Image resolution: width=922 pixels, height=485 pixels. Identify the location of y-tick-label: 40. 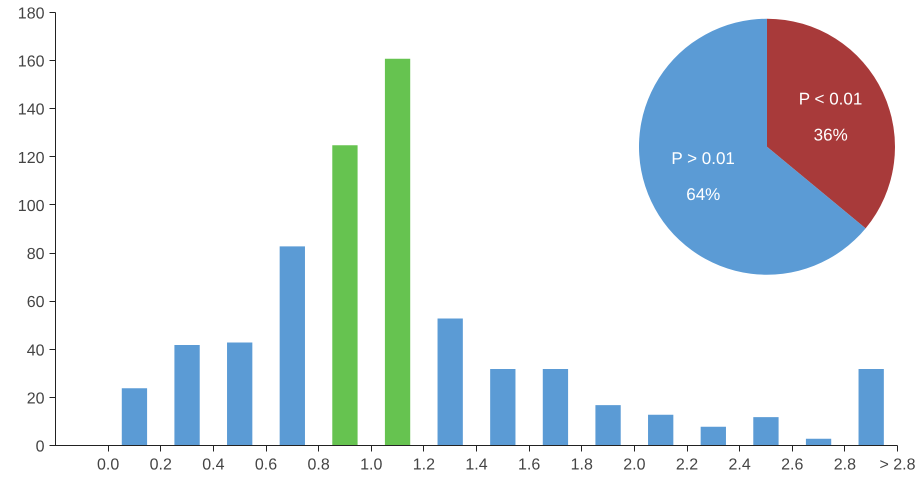
(35, 351).